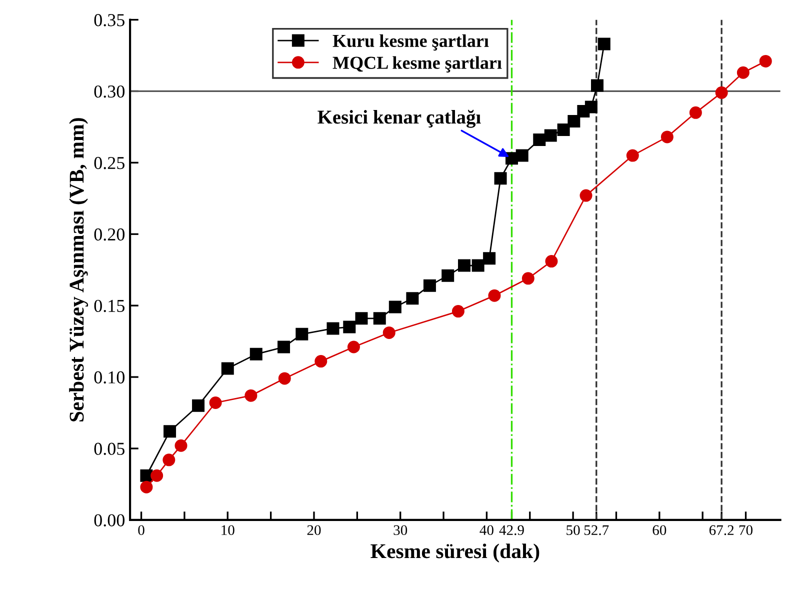  Describe the element at coordinates (109, 520) in the screenshot. I see `y-tick-label: 0.00` at that location.